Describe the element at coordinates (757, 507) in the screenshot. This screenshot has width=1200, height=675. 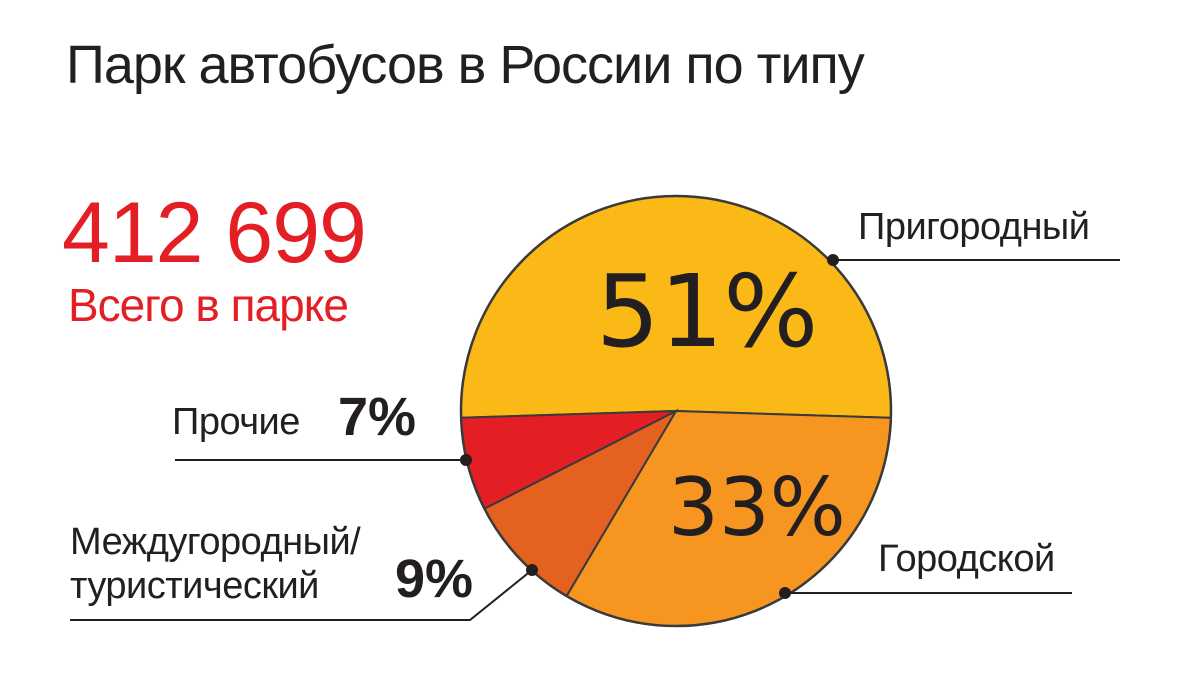
I see `value-label: 33%` at that location.